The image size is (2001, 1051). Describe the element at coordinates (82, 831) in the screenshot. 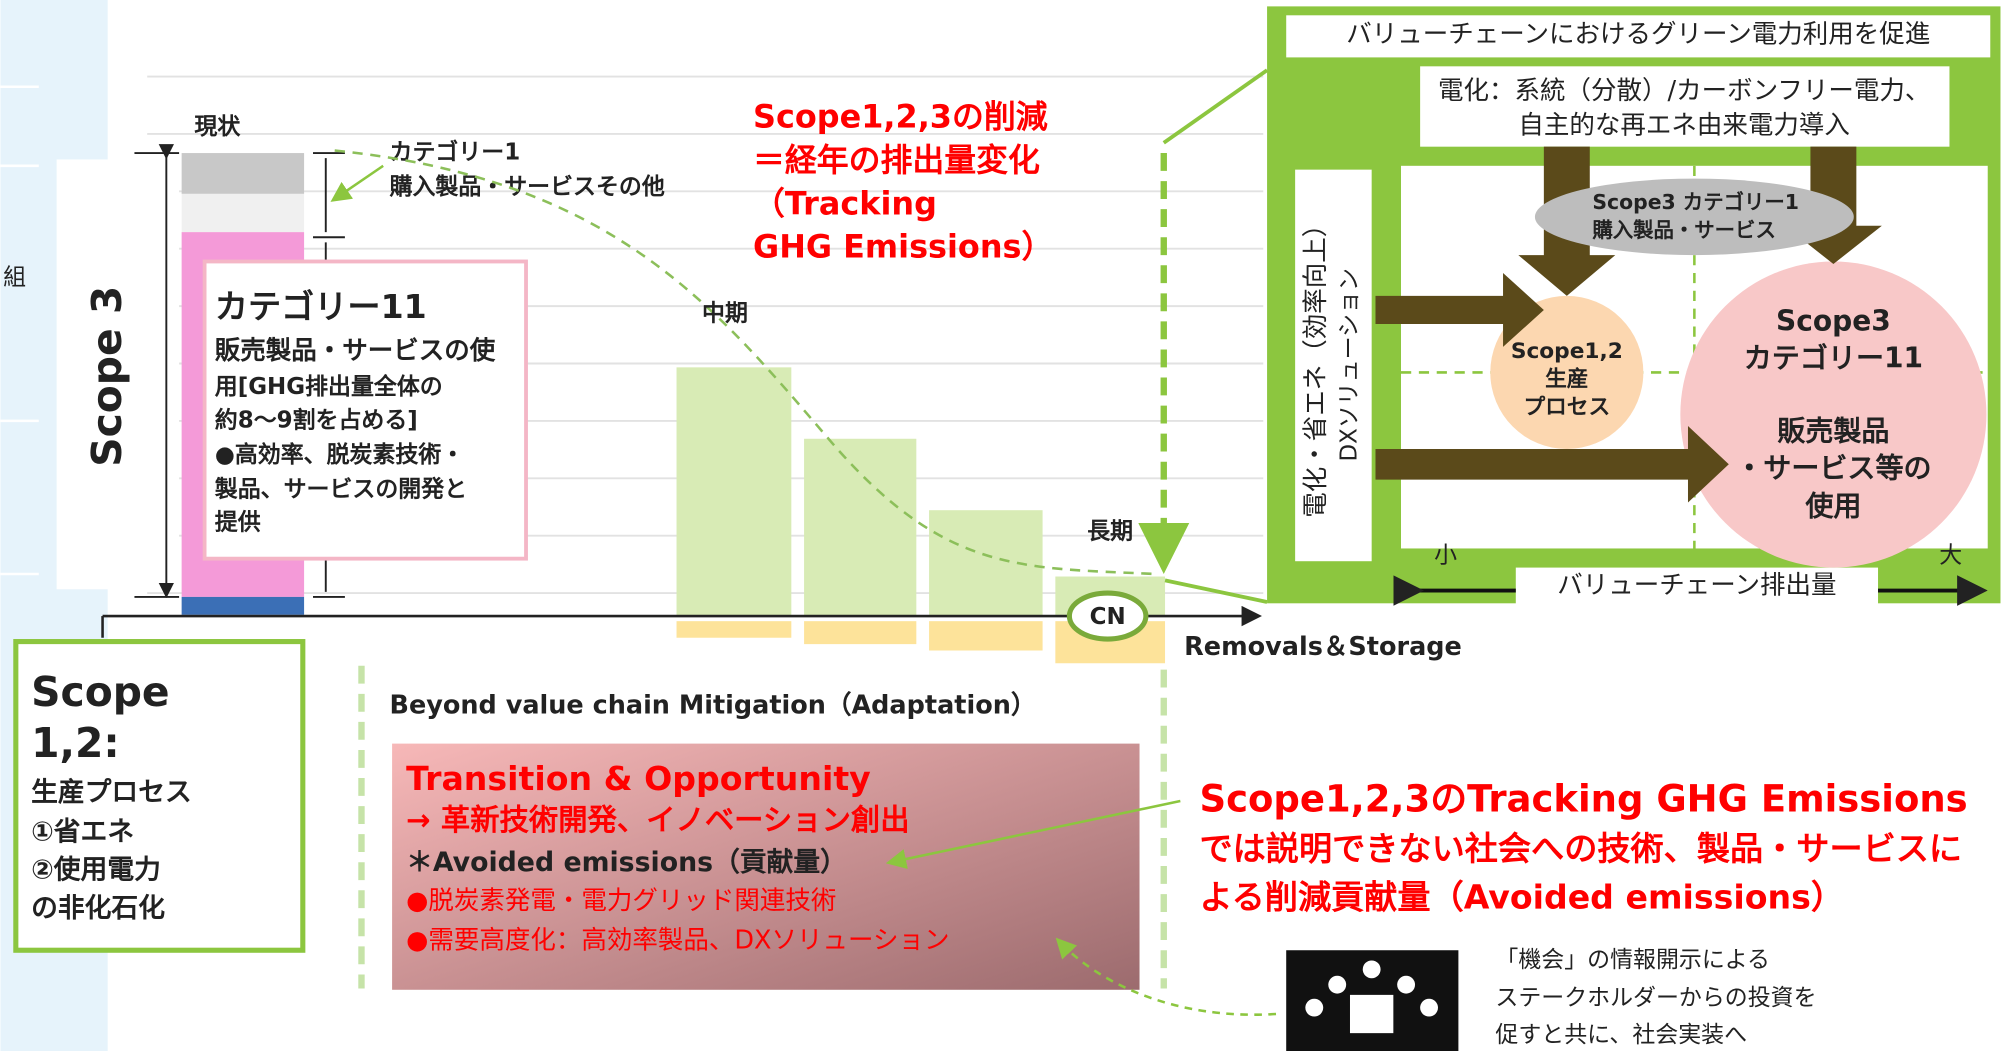

I see `scope12-line: ①省エネ` at that location.